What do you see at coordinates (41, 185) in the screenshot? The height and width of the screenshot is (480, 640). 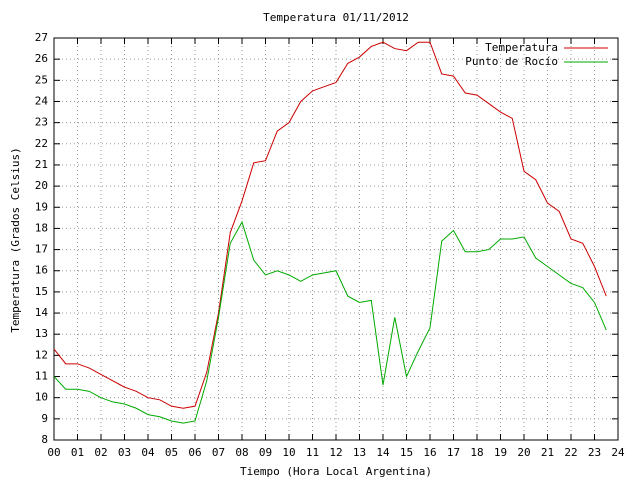 I see `y-tick-label: 20` at bounding box center [41, 185].